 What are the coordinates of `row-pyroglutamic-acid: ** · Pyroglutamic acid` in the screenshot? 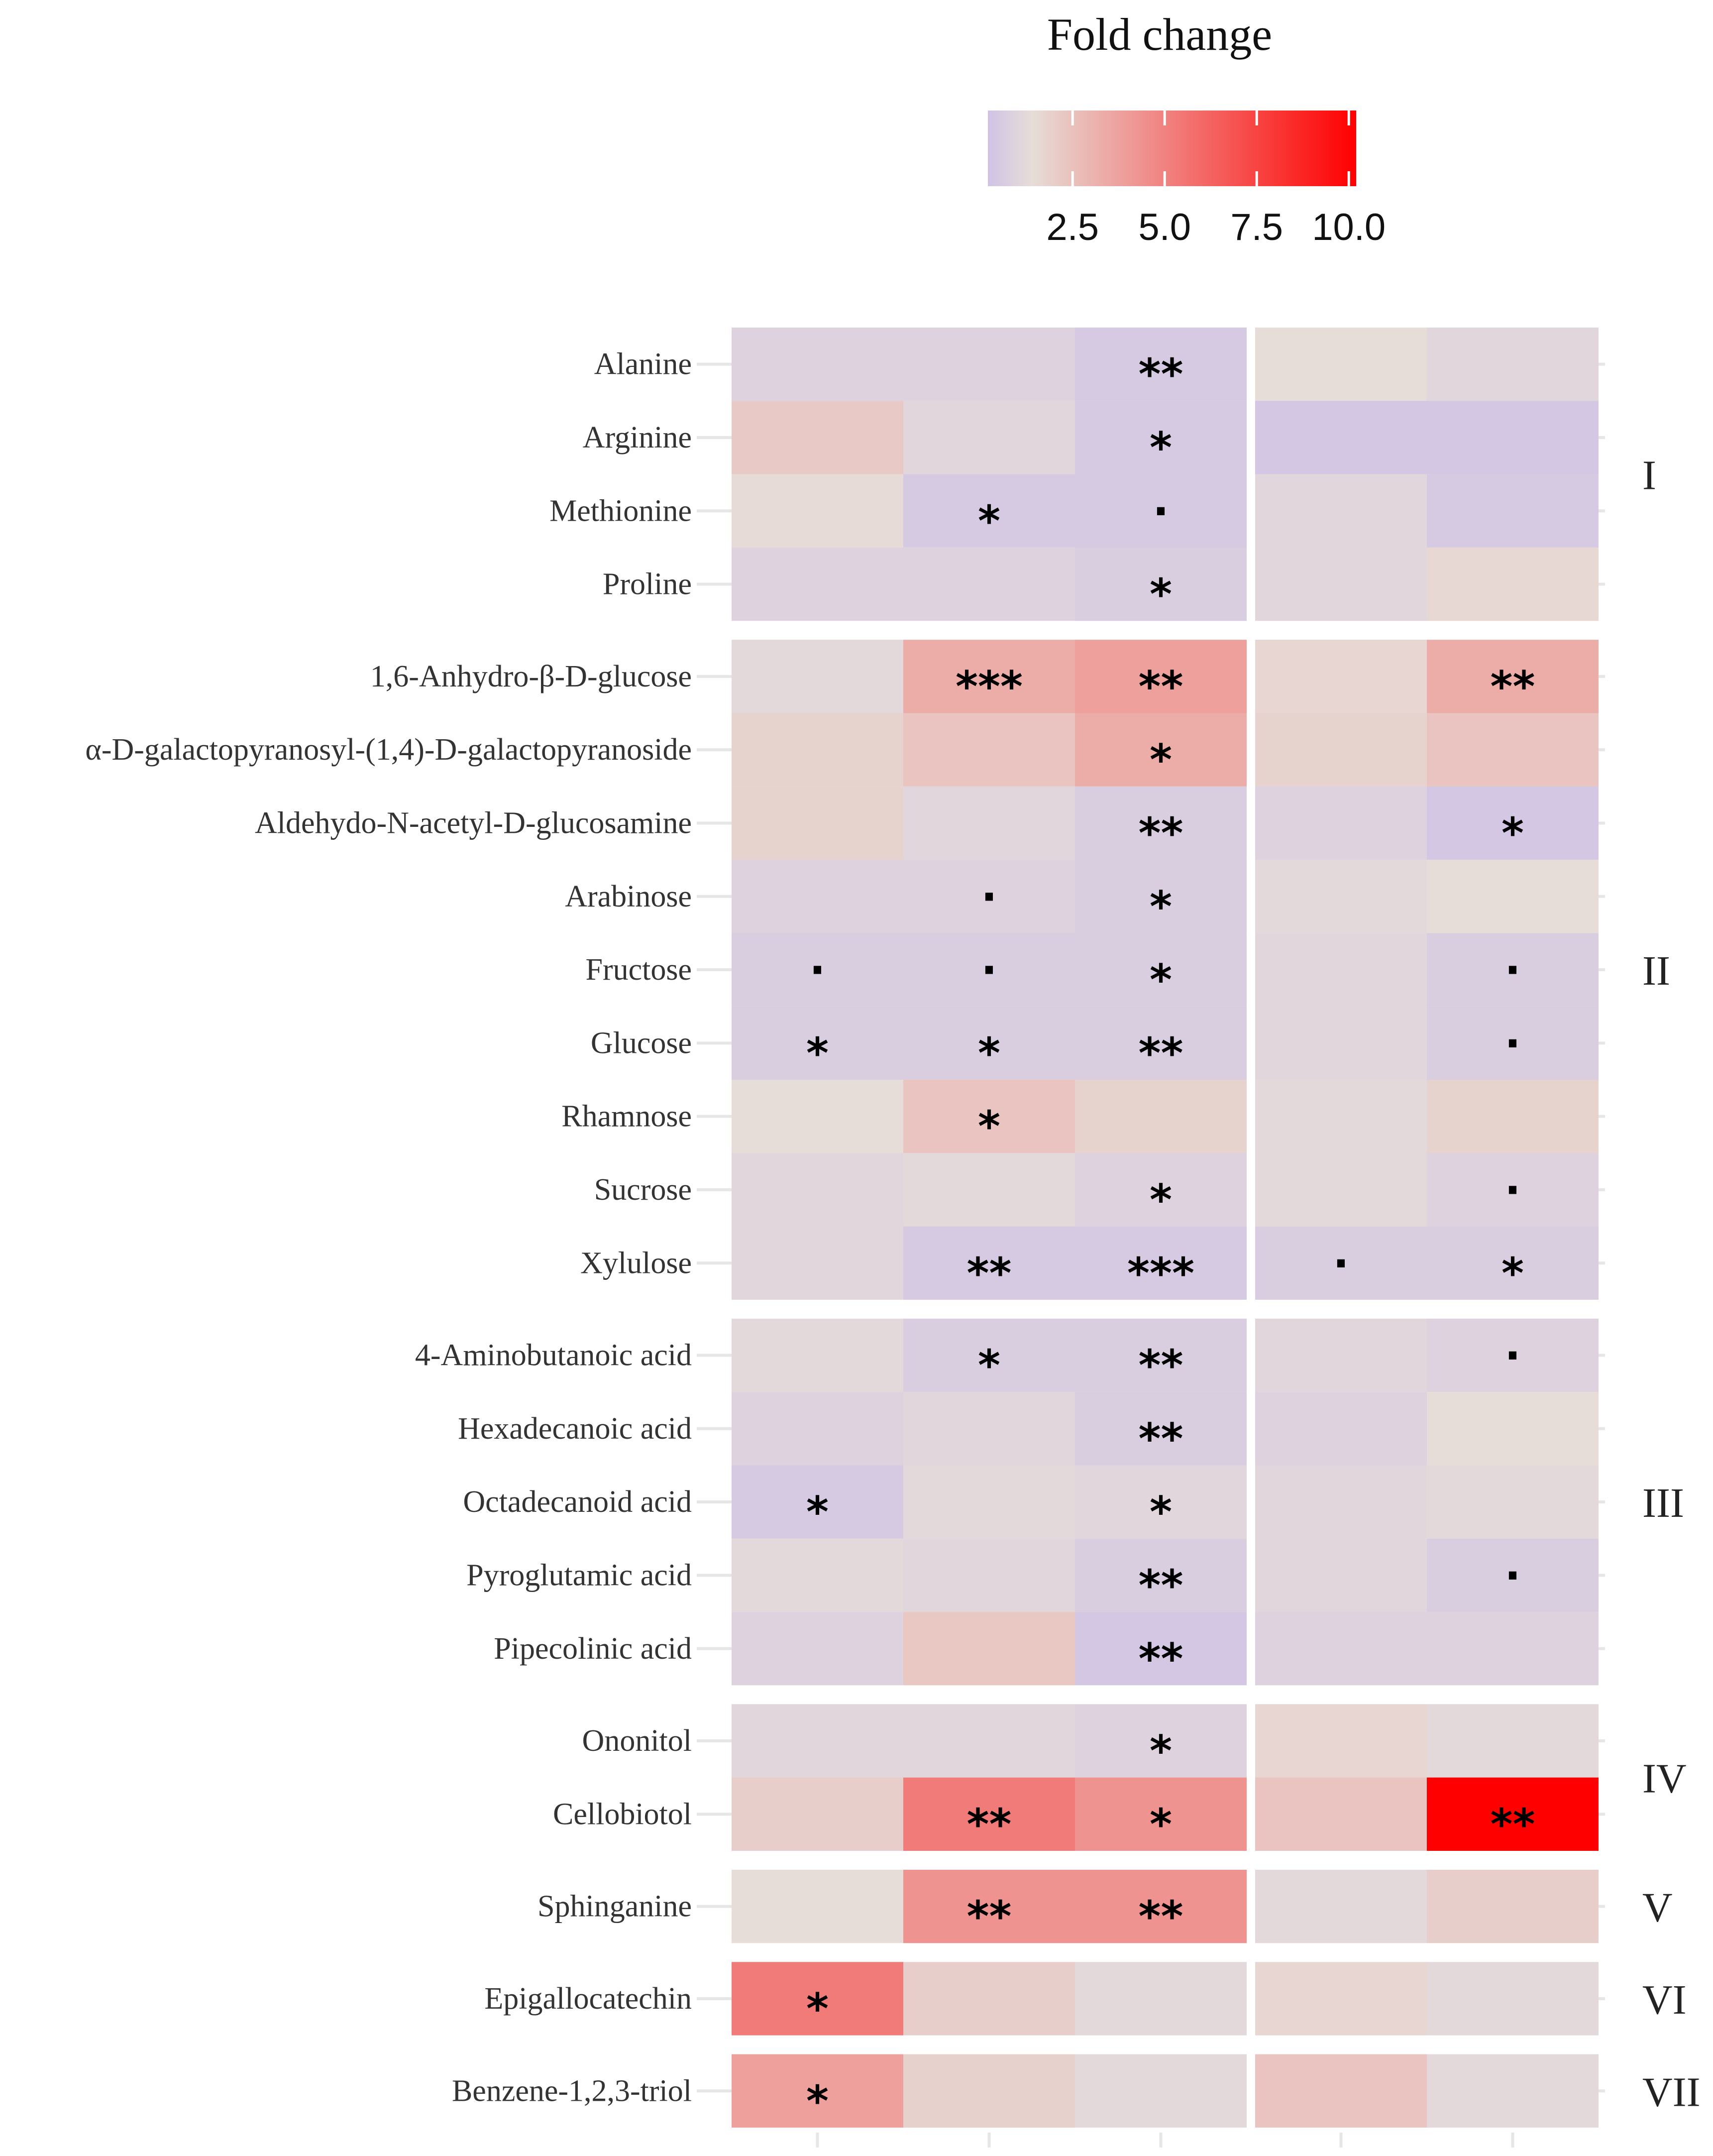 It's located at (1032, 1575).